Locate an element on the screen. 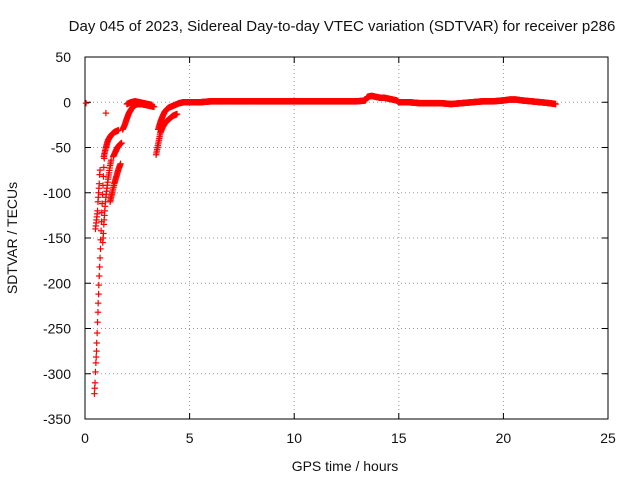  y-tick-label: -100 is located at coordinates (57, 193).